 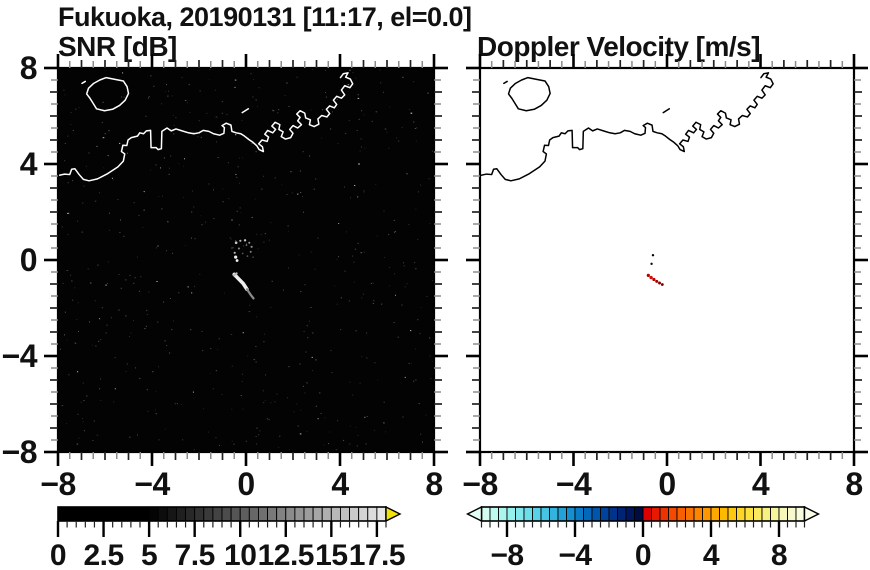 I want to click on colorbar-tick-label: 4, so click(x=711, y=554).